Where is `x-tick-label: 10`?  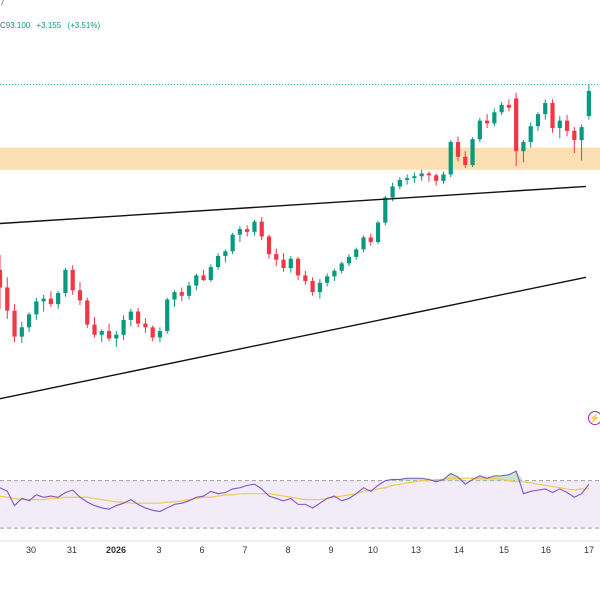
x-tick-label: 10 is located at coordinates (373, 550).